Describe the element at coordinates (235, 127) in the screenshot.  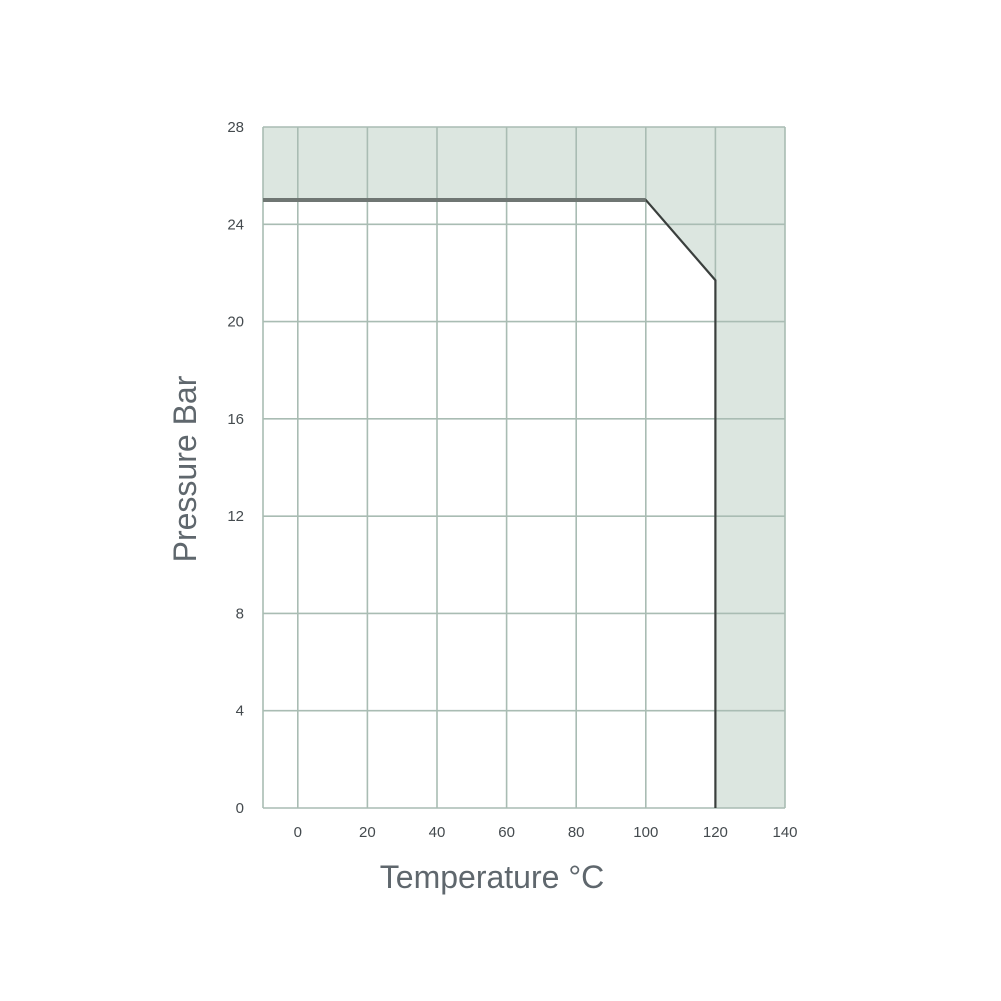
I see `y-tick-label: 28` at that location.